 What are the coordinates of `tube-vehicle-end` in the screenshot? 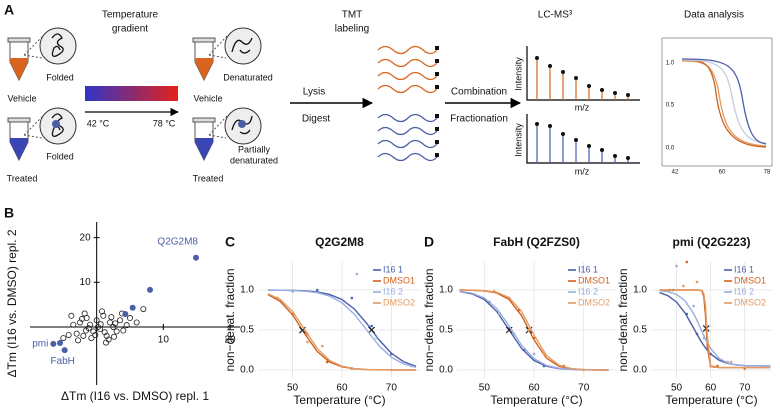 It's located at (227, 54).